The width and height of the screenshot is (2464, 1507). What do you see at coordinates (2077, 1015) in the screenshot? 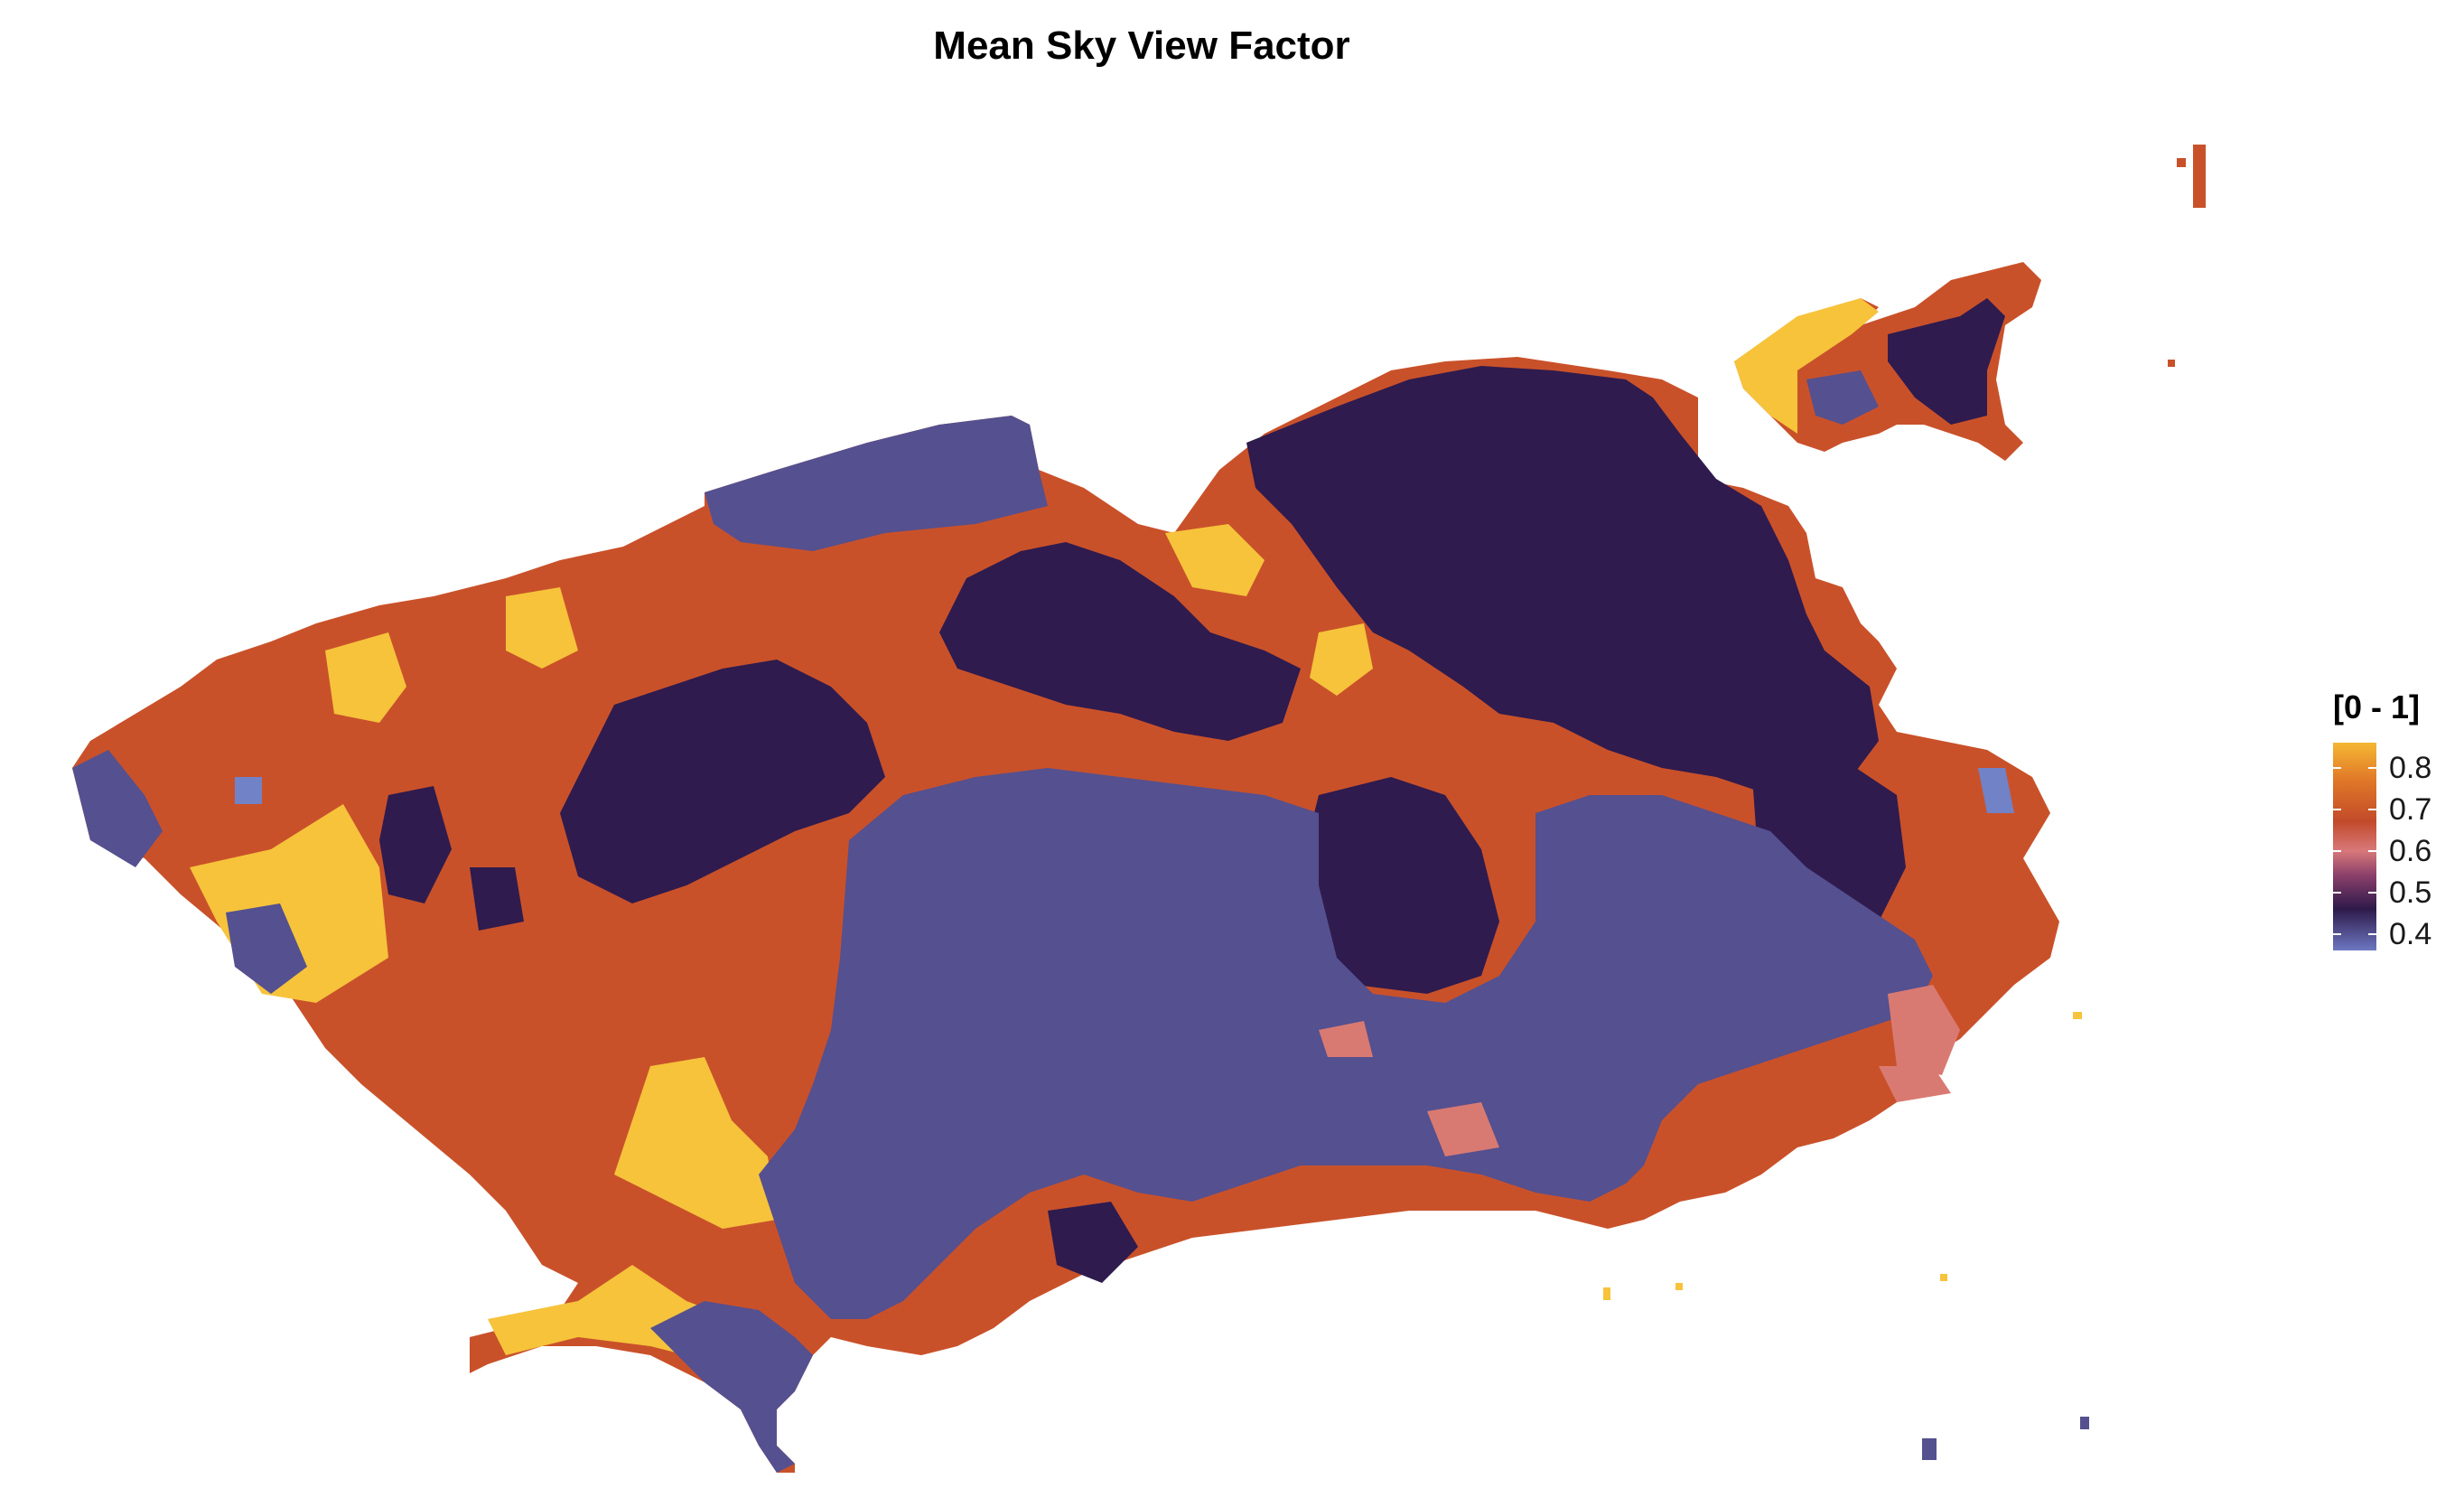
I see `islet-se6` at bounding box center [2077, 1015].